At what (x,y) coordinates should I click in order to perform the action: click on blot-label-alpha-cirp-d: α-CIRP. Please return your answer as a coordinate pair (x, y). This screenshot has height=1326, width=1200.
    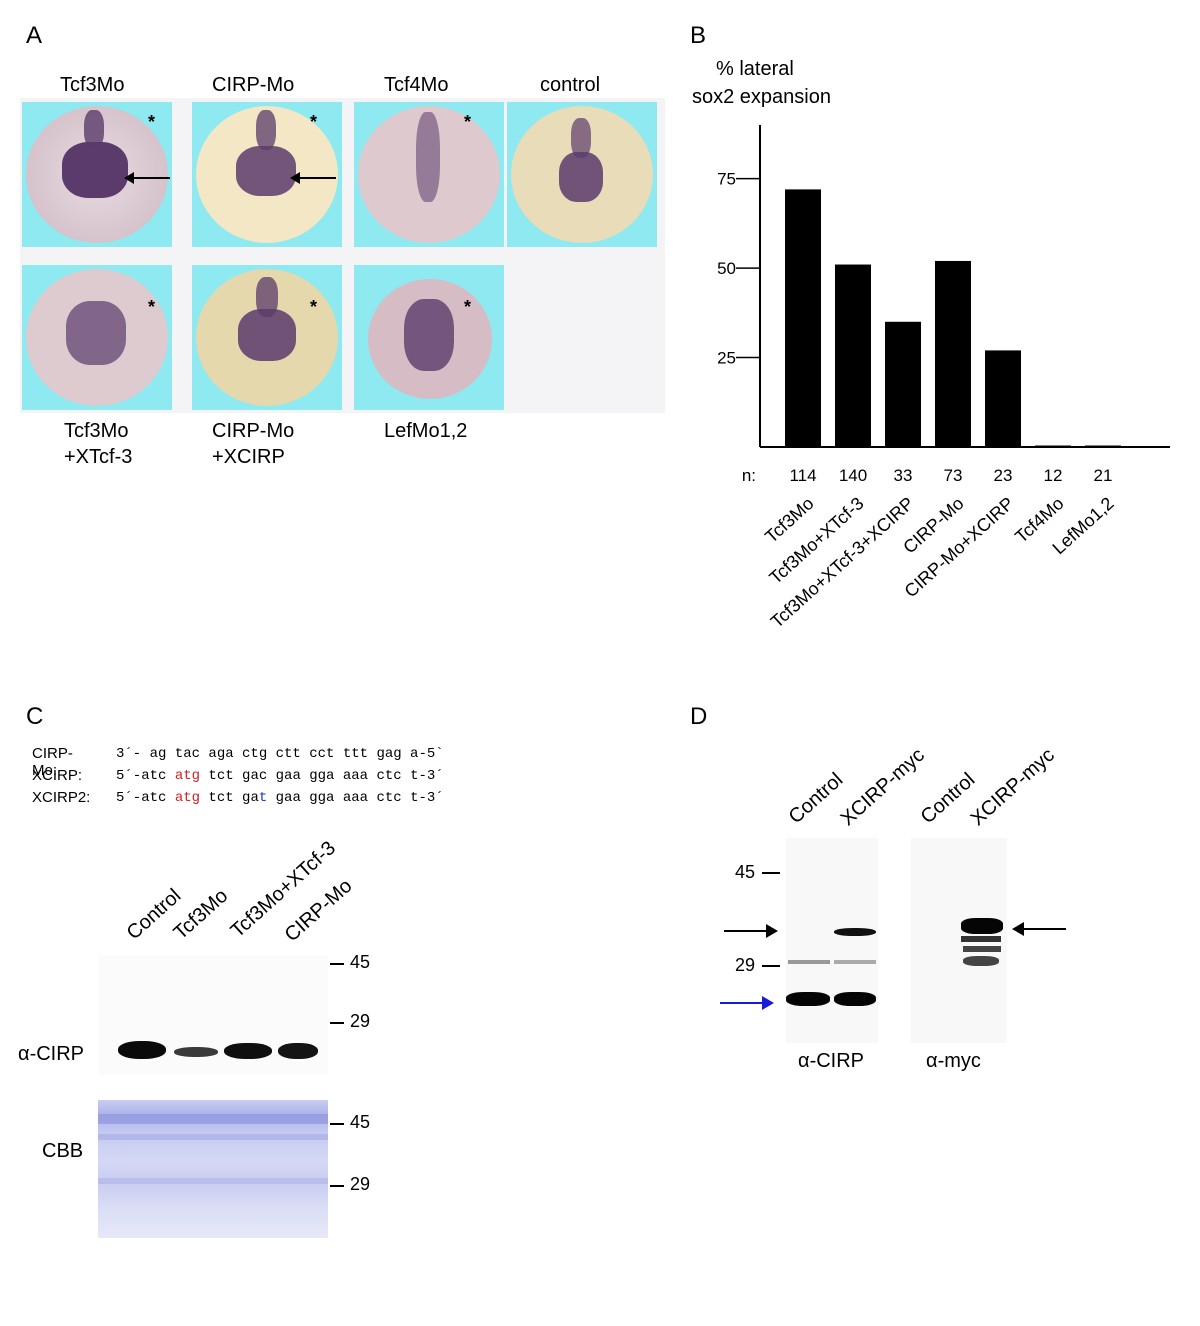
    Looking at the image, I should click on (831, 1061).